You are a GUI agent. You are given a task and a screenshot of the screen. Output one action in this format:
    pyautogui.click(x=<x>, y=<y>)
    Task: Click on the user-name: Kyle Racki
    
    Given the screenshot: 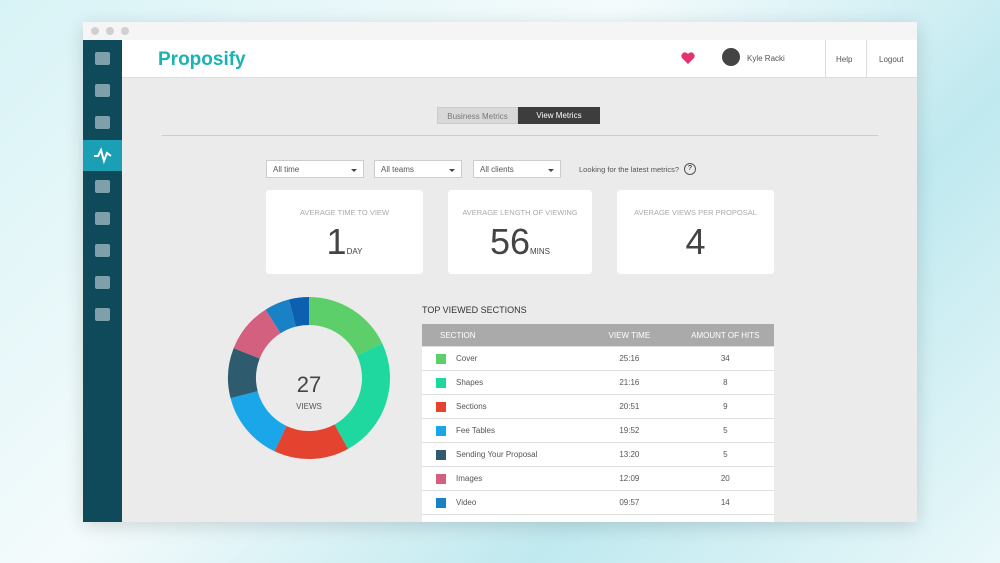 What is the action you would take?
    pyautogui.click(x=766, y=58)
    